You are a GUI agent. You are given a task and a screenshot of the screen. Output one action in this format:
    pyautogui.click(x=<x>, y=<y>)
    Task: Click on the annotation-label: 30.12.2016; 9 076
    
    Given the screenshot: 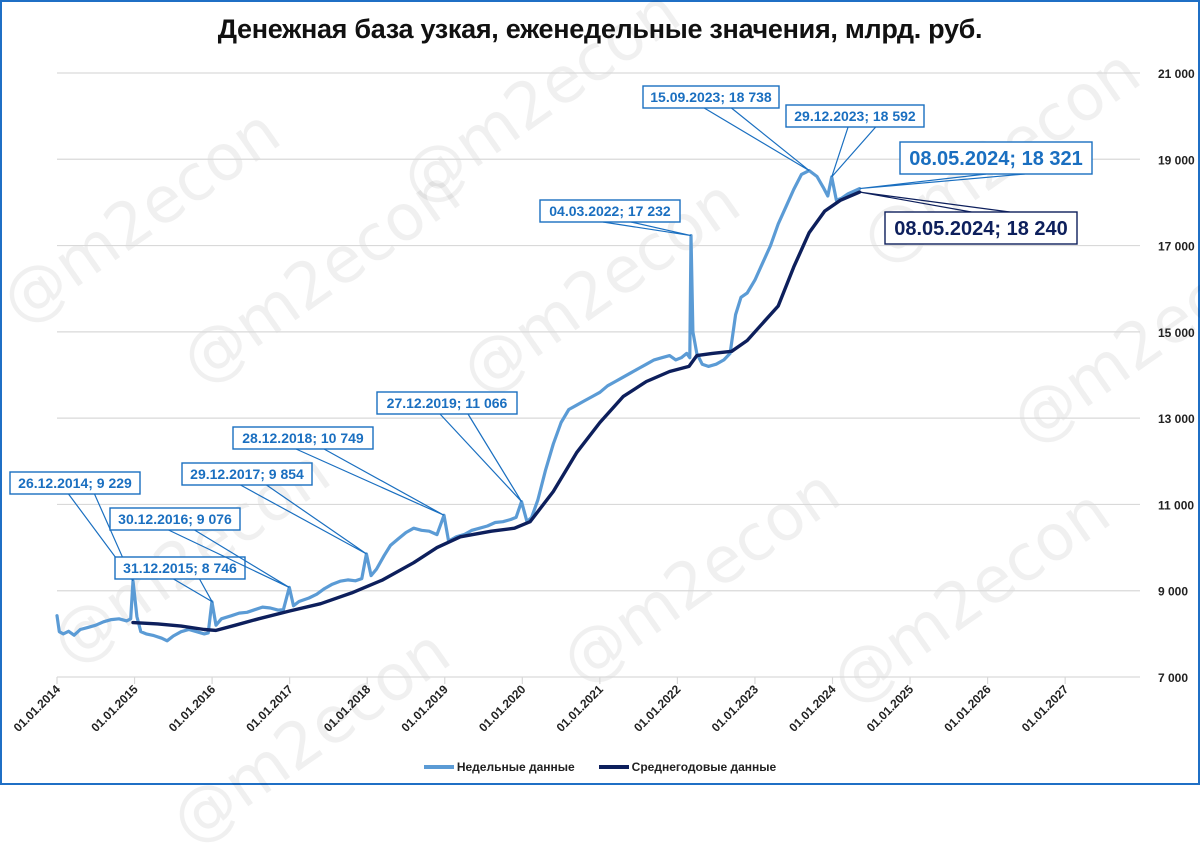 What is the action you would take?
    pyautogui.click(x=175, y=519)
    